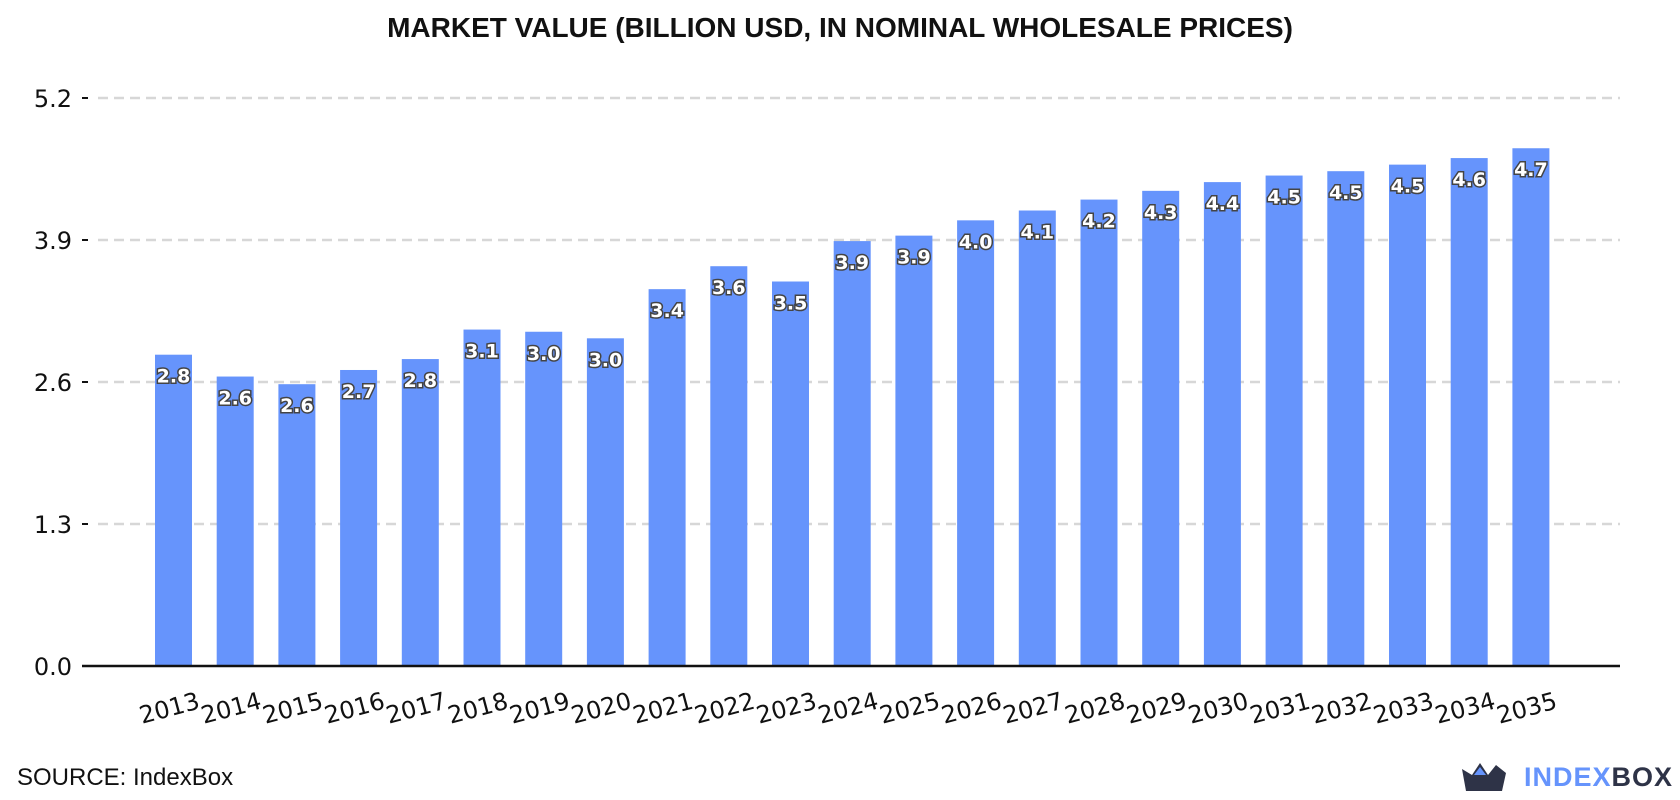  What do you see at coordinates (601, 708) in the screenshot?
I see `x-tick-label: 2020` at bounding box center [601, 708].